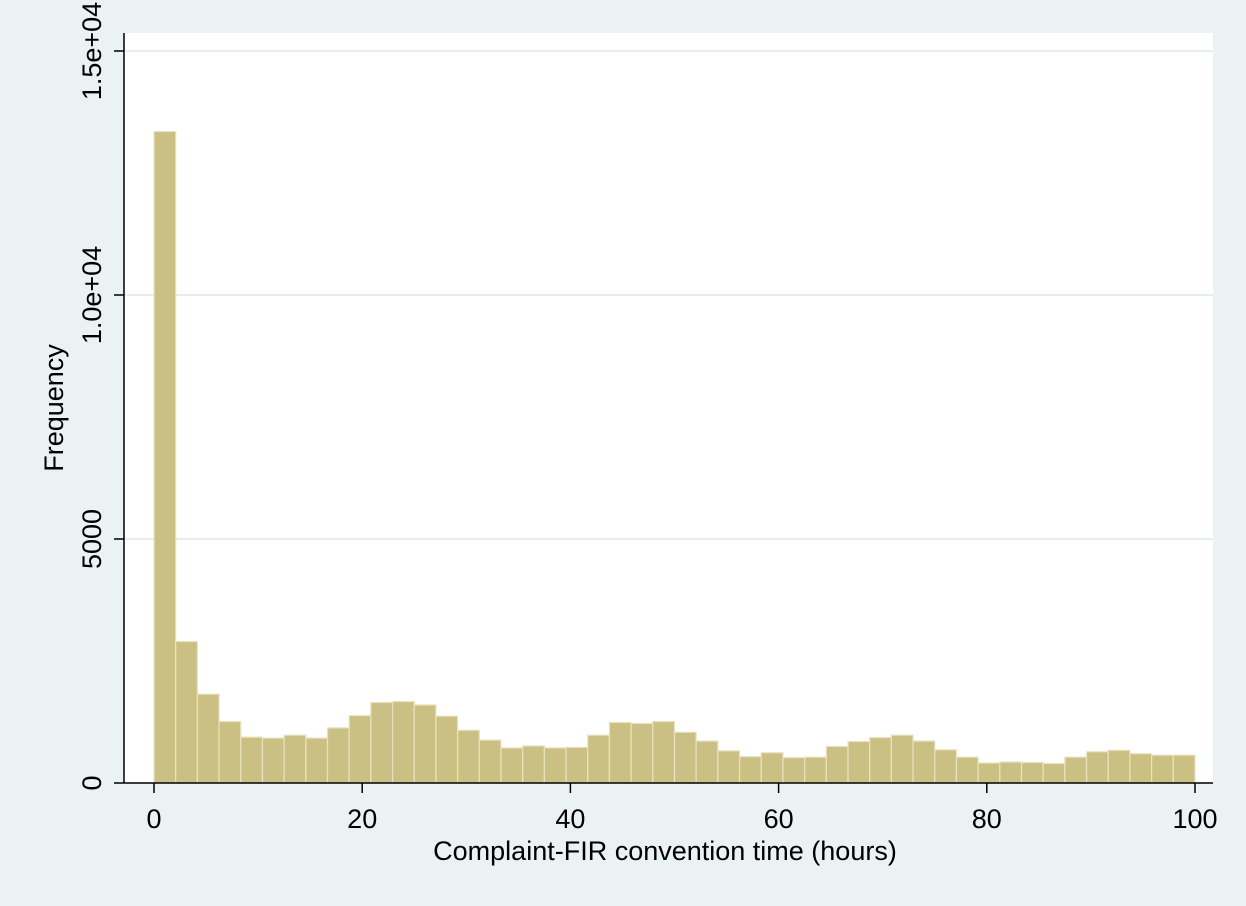 The height and width of the screenshot is (906, 1246). Describe the element at coordinates (682, 808) in the screenshot. I see `x-axis-ticks: 0 20 40 60 80 100` at that location.